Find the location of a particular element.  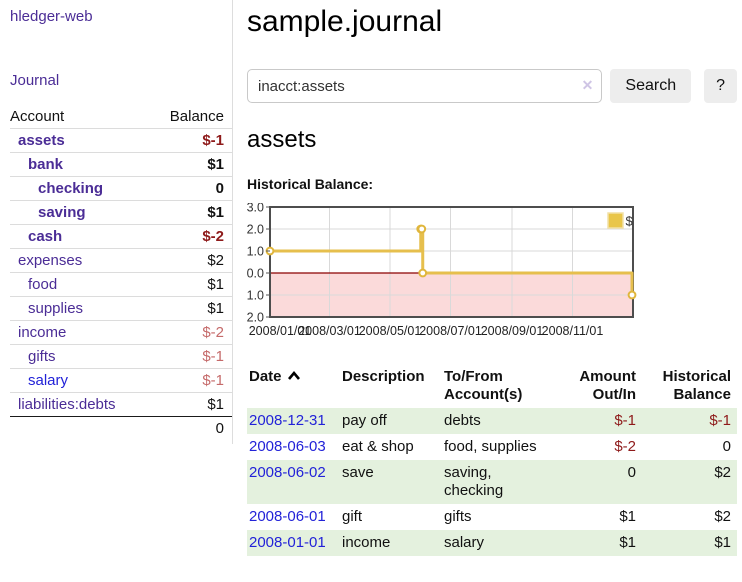

transaction-description: income is located at coordinates (366, 542).